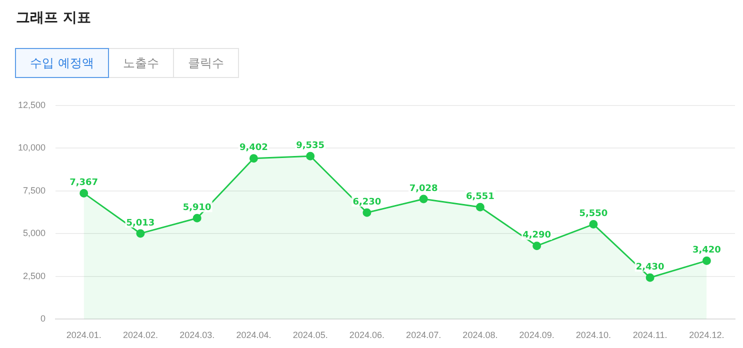 The height and width of the screenshot is (348, 743). Describe the element at coordinates (197, 207) in the screenshot. I see `data-label: 5,910` at that location.